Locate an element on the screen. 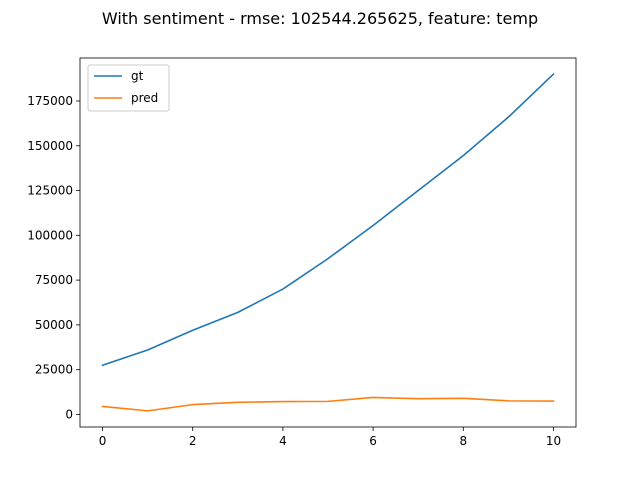 The image size is (640, 480). x-tick-label: 4 is located at coordinates (283, 441).